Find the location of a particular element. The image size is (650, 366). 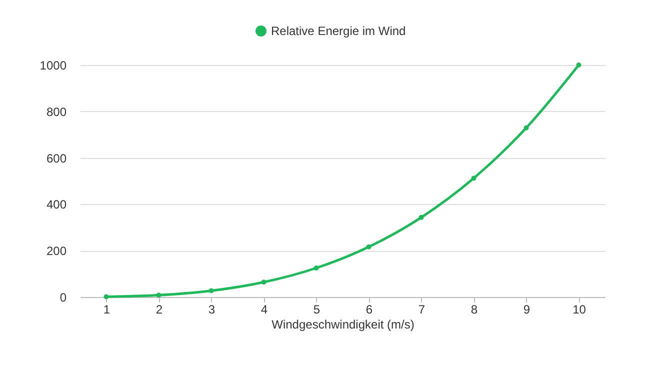

y-tick-label: 0 is located at coordinates (63, 297).